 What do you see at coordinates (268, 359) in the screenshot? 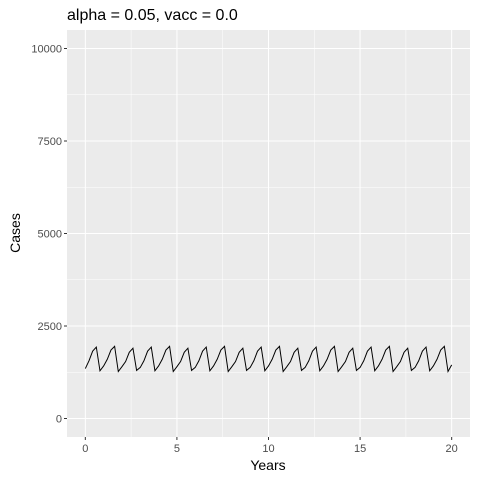
I see `data-line` at bounding box center [268, 359].